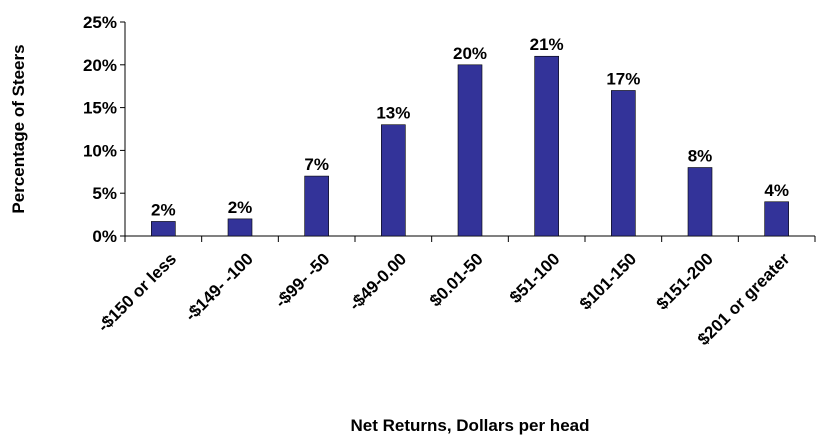 The image size is (825, 438). Describe the element at coordinates (535, 278) in the screenshot. I see `x-tick-label: $51-100` at that location.